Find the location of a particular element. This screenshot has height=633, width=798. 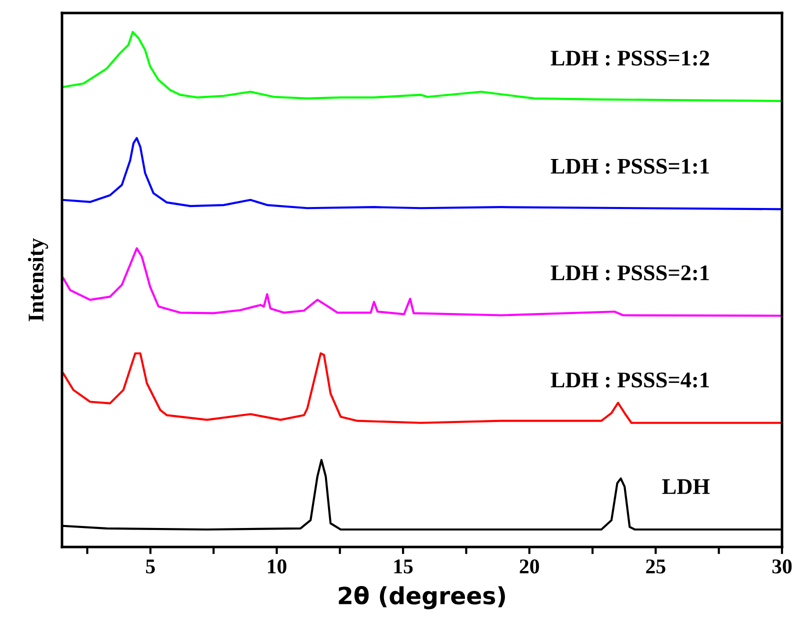

series-label: LDH : PSSS=1:1 is located at coordinates (629, 166).